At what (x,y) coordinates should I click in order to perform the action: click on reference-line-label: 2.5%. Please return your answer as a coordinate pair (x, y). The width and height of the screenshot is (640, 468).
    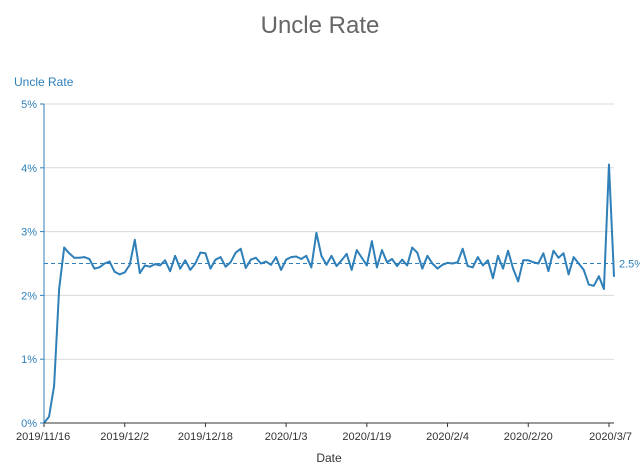
    Looking at the image, I should click on (629, 265).